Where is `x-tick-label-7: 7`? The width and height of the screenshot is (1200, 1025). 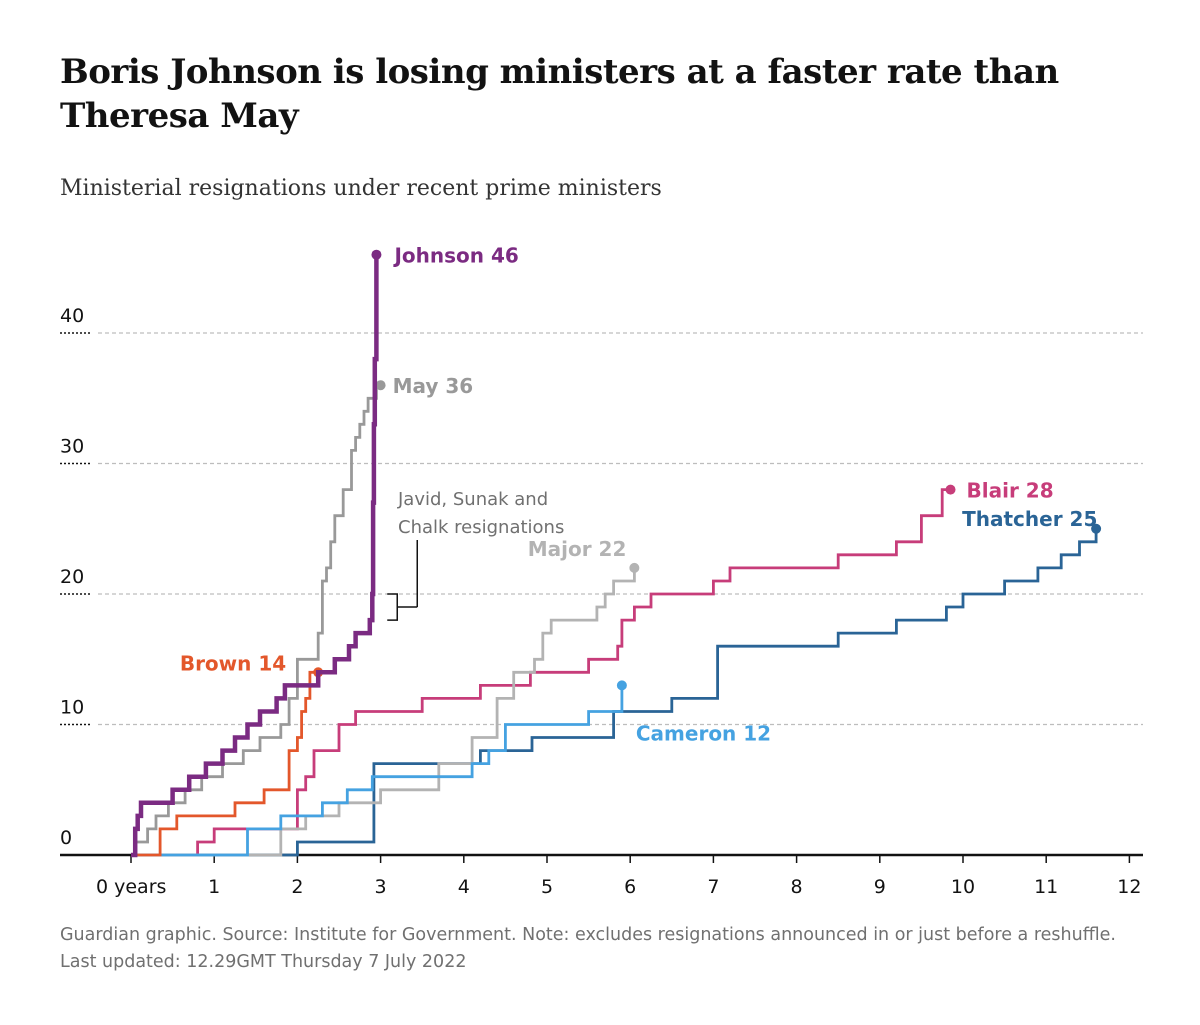
x-tick-label-7: 7 is located at coordinates (713, 887).